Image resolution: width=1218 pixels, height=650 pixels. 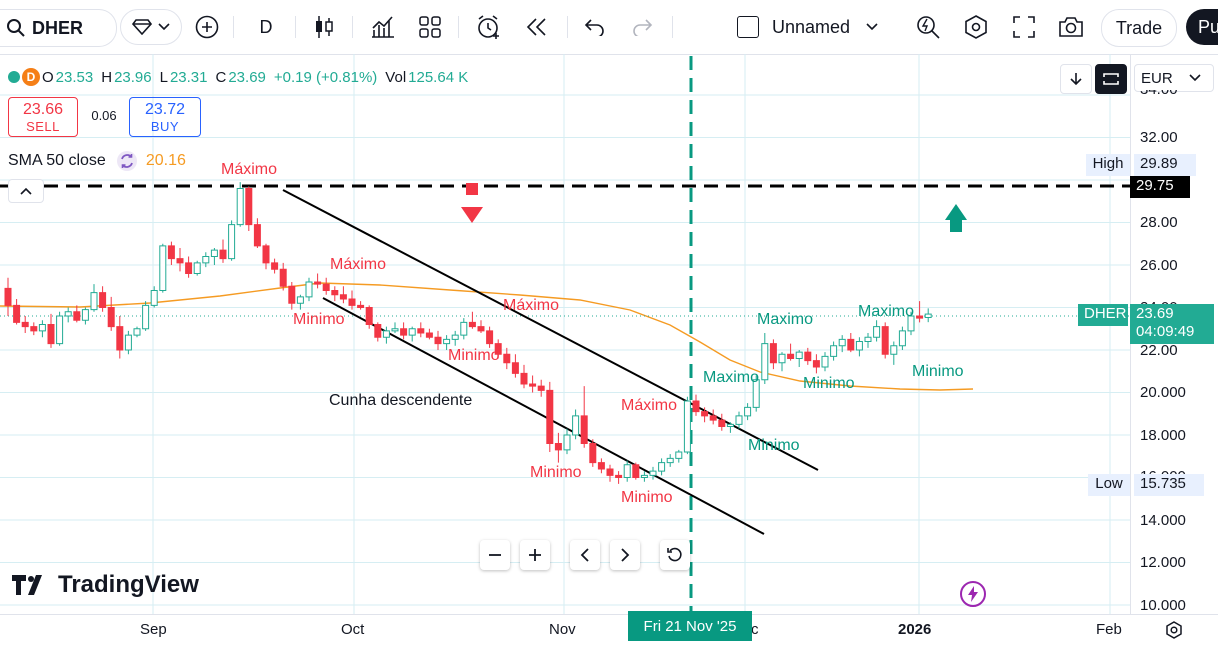 I want to click on toolbar-divider, so click(x=352, y=27).